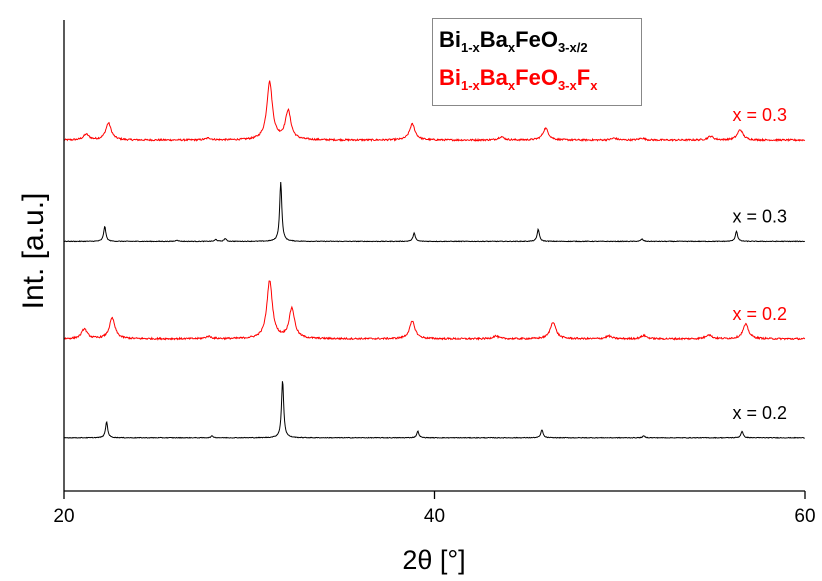 This screenshot has width=822, height=581. I want to click on legend-subscript: 3-x/2, so click(572, 47).